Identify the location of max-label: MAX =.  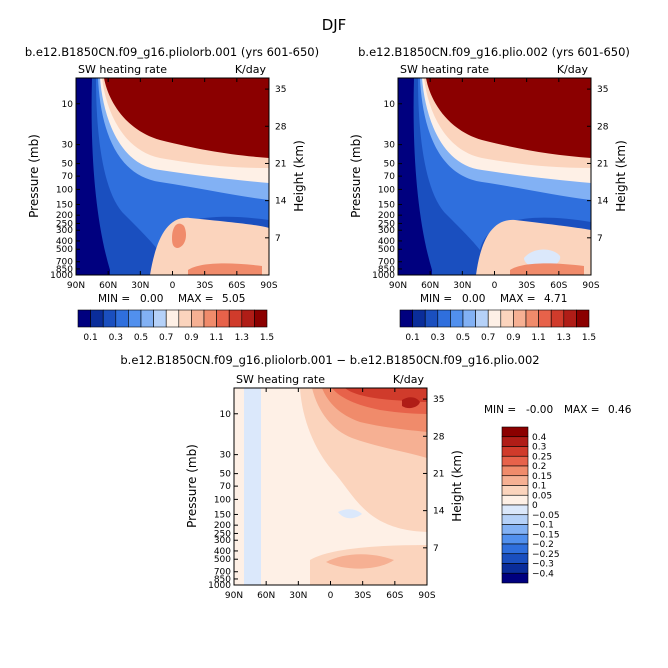
(518, 299).